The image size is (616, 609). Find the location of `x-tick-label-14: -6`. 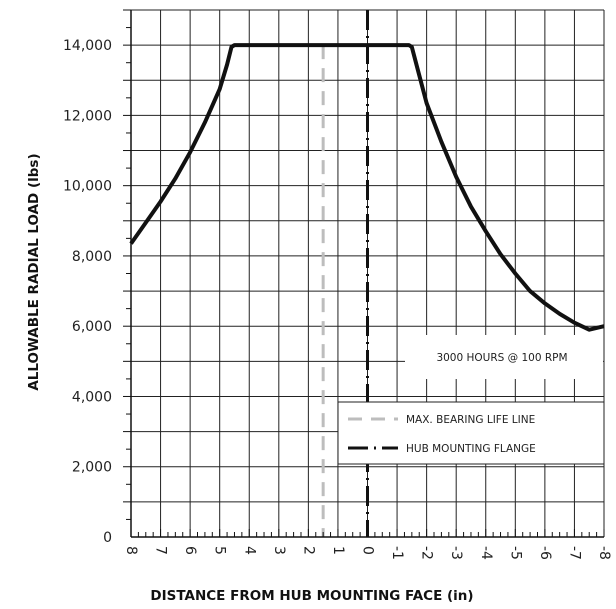

x-tick-label-14: -6 is located at coordinates (545, 553).